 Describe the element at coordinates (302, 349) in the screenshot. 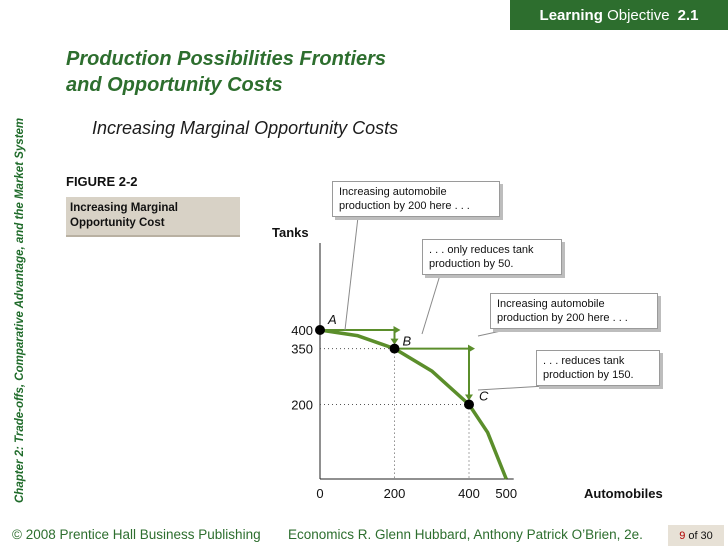

I see `y-tick-label: 350` at that location.